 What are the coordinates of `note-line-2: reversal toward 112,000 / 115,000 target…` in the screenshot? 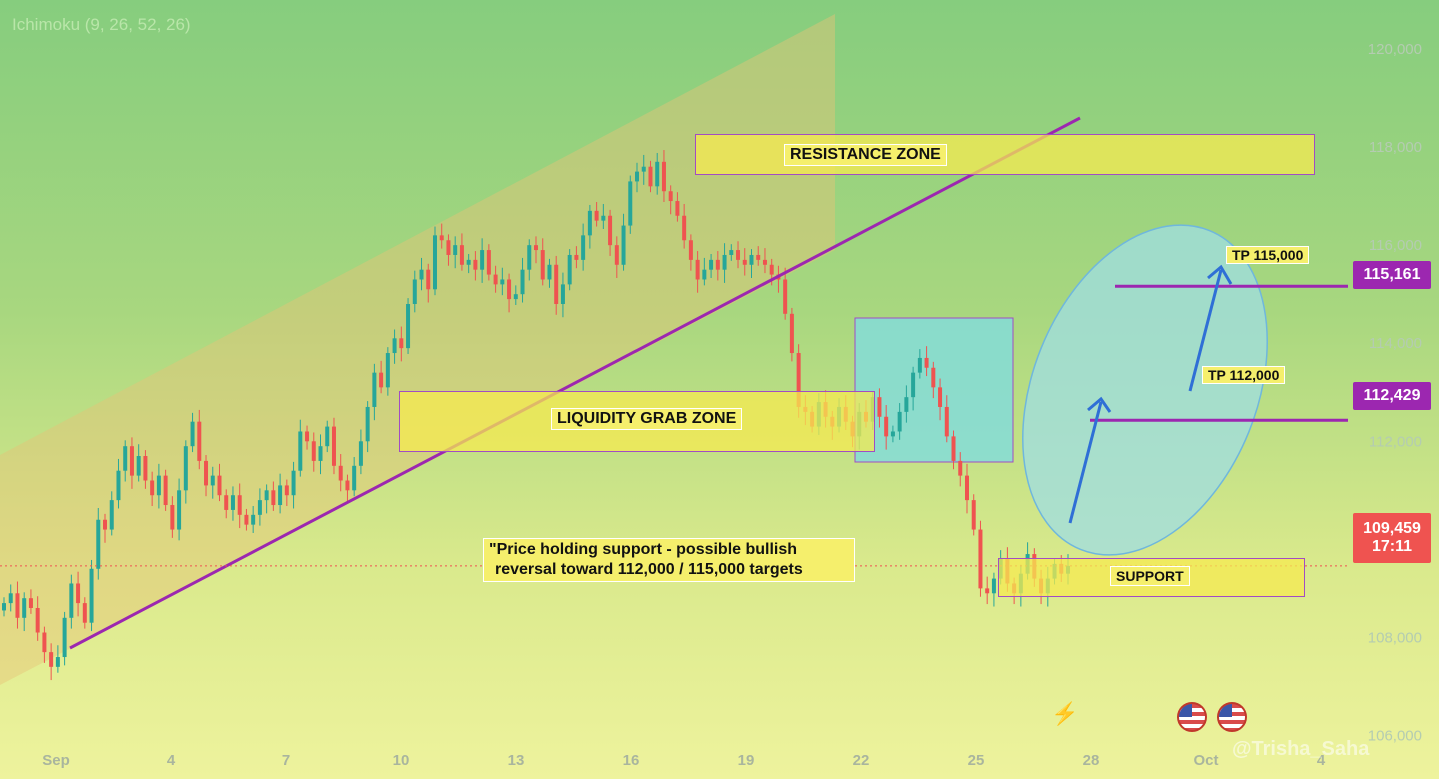 It's located at (649, 569).